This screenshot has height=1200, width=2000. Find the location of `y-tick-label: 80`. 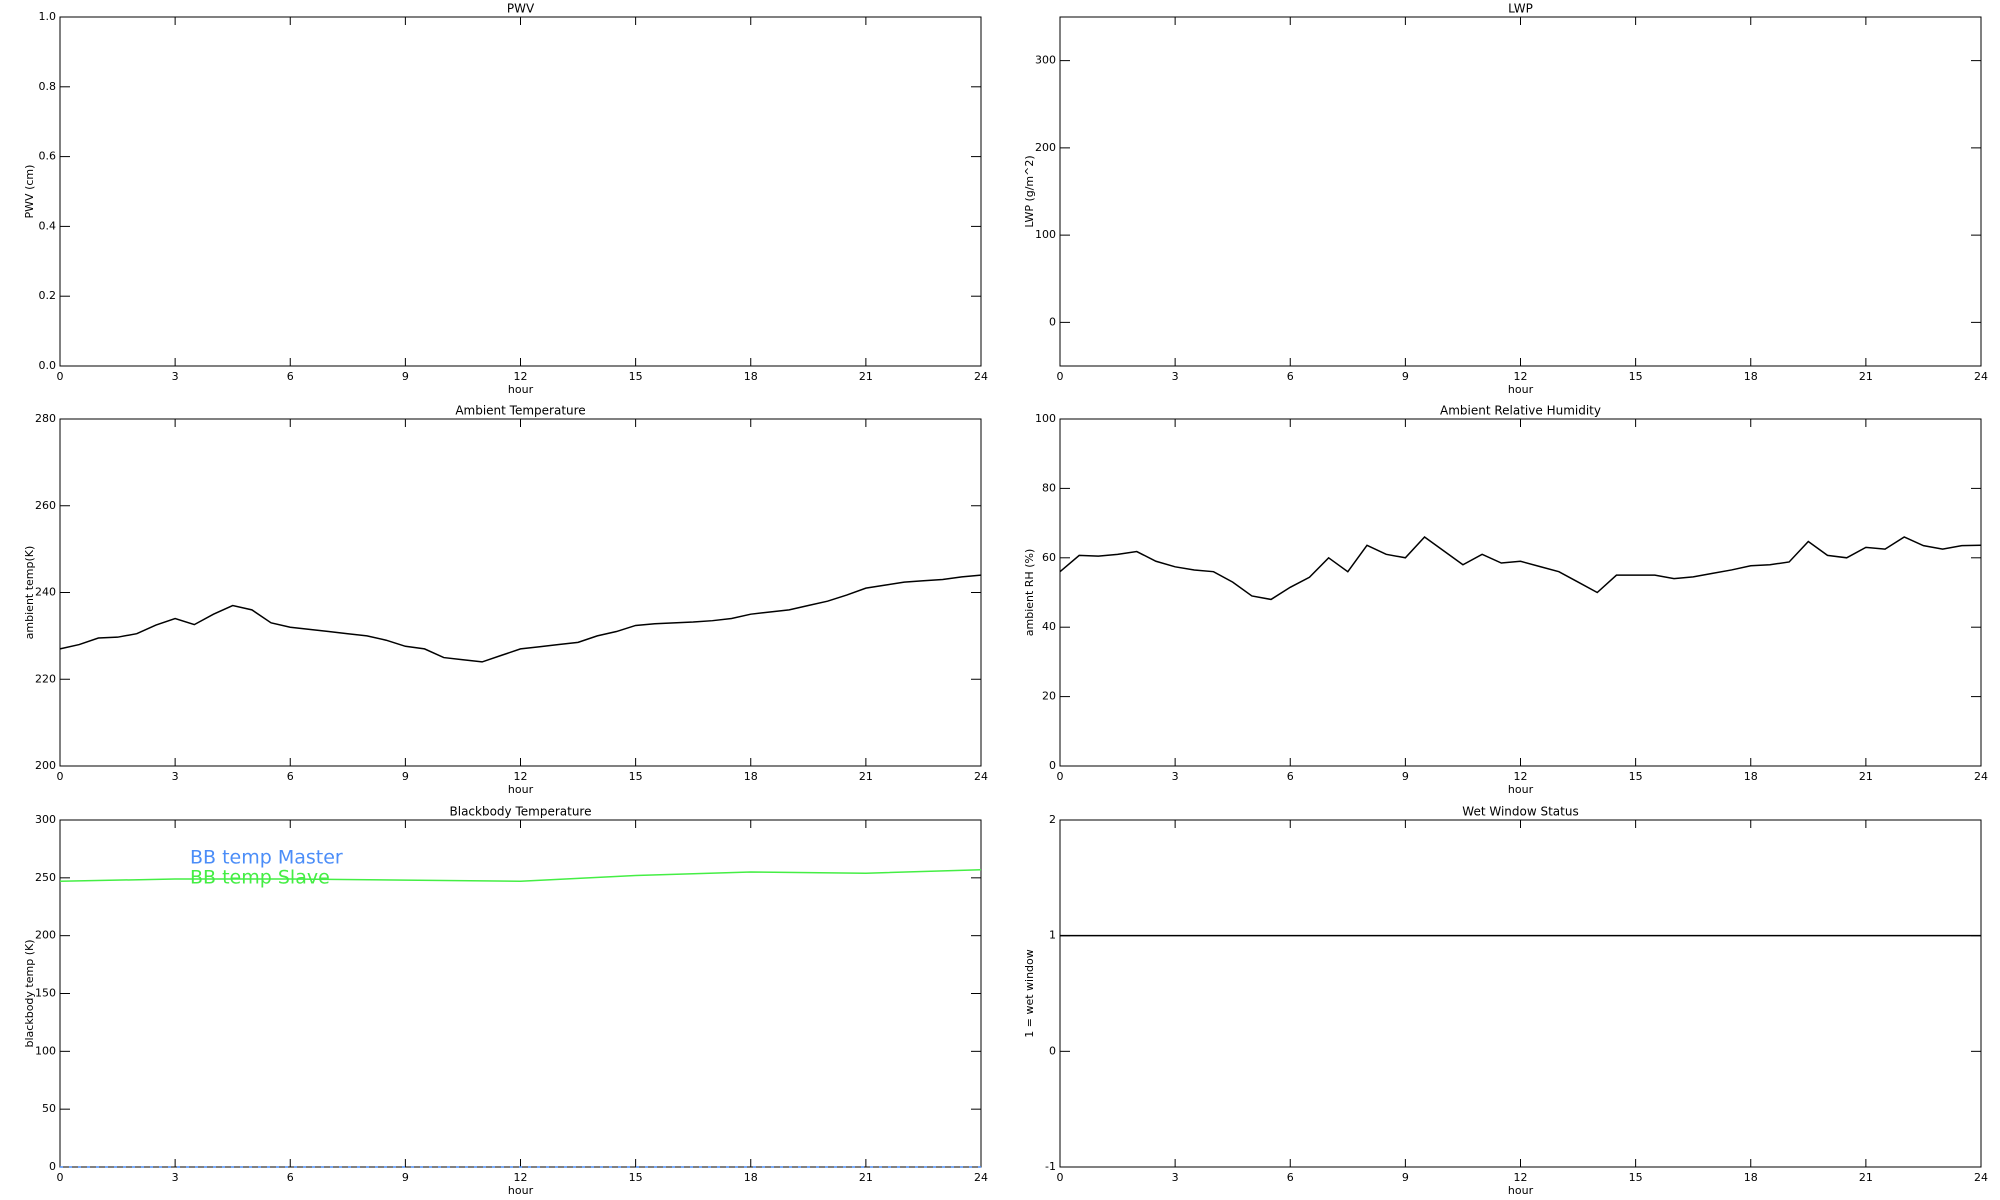

y-tick-label: 80 is located at coordinates (1049, 487).